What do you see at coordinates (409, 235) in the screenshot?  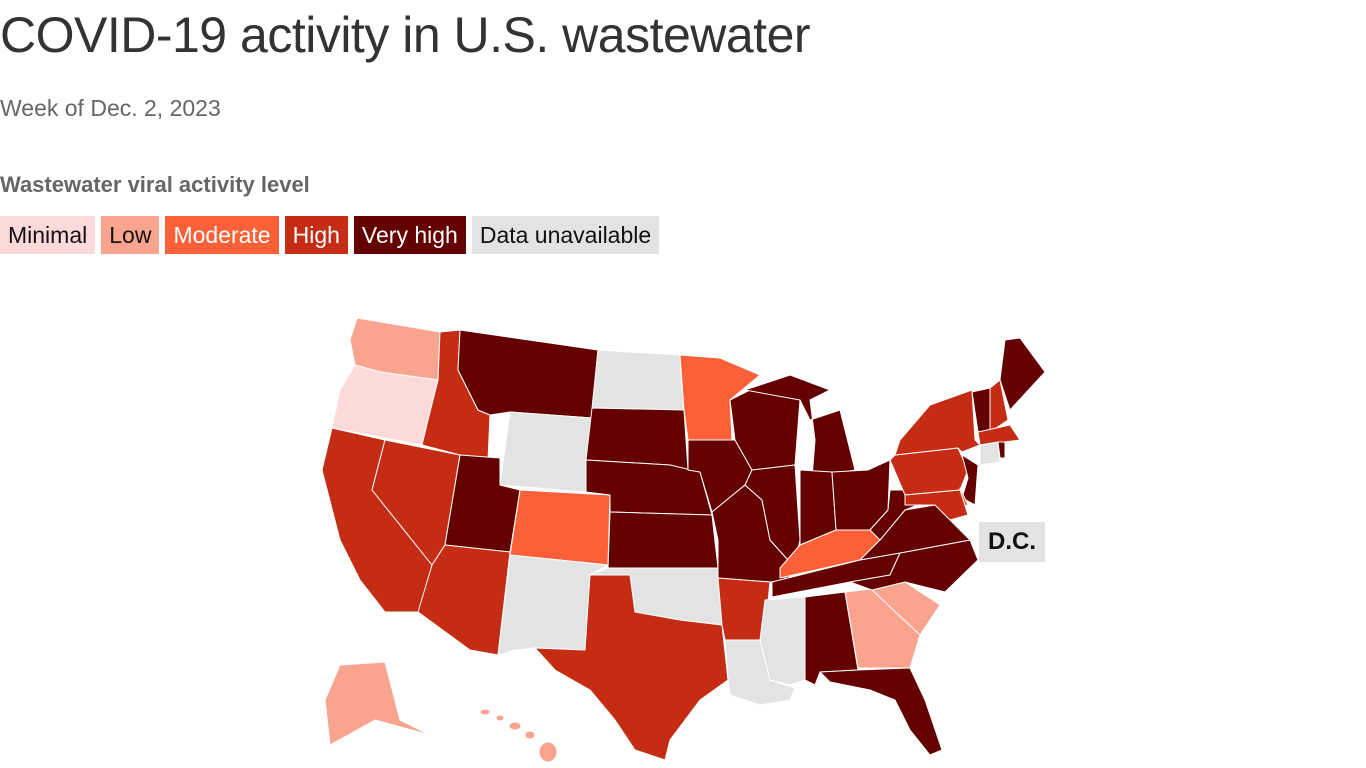 I see `legend-item-very-high: Very high` at bounding box center [409, 235].